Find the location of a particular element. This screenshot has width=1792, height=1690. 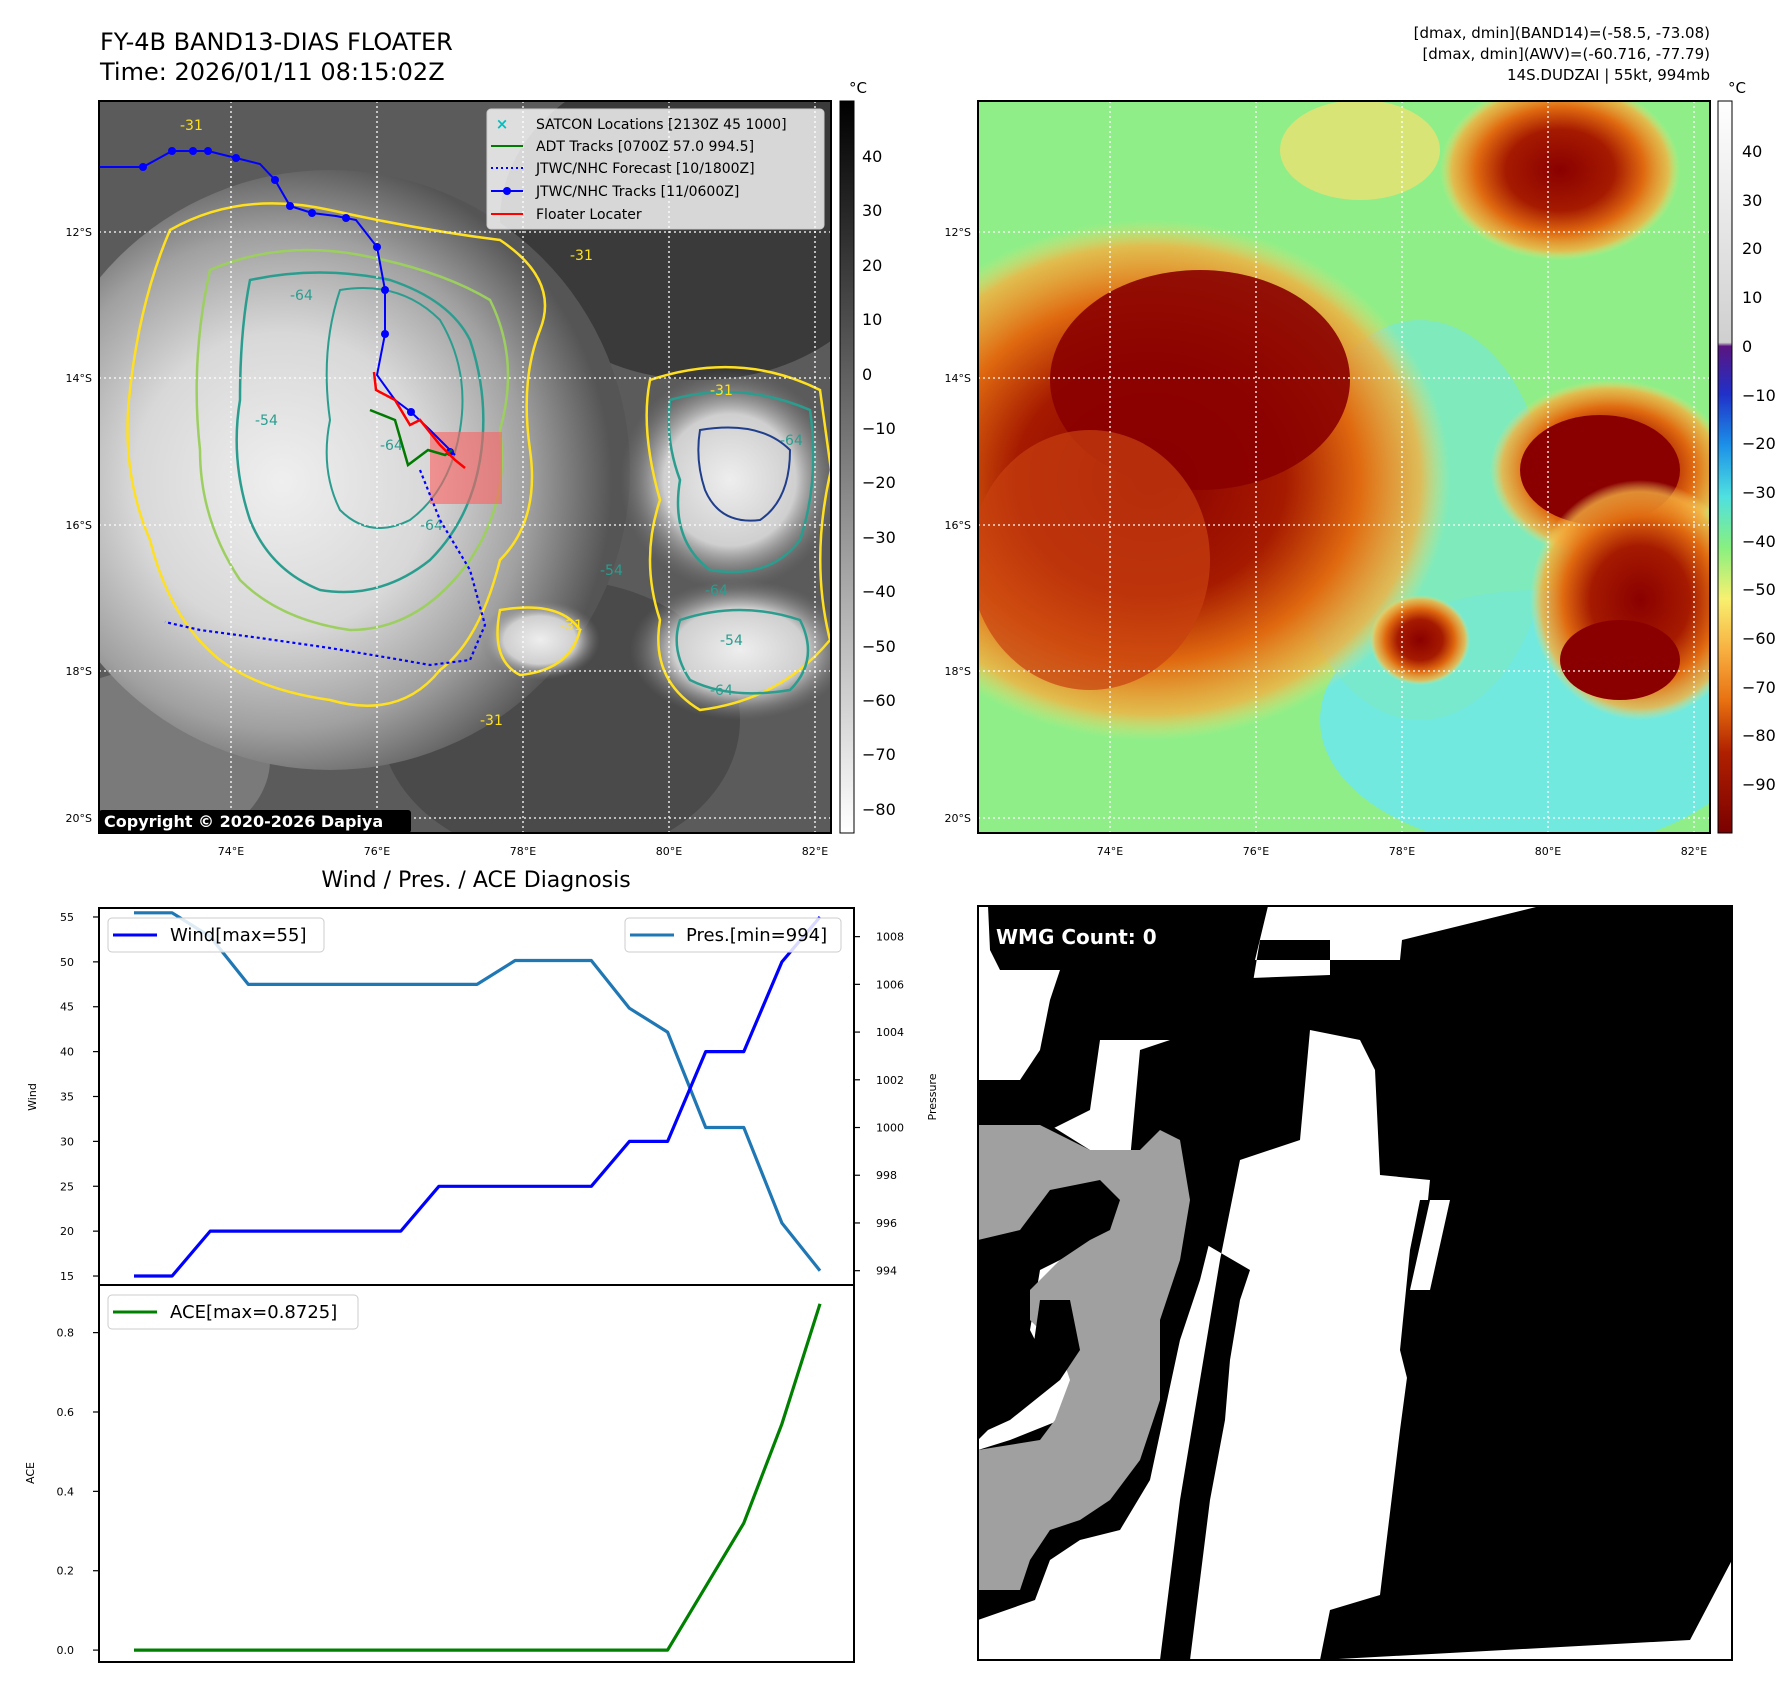

contour-minus64-east is located at coordinates (741, 482).